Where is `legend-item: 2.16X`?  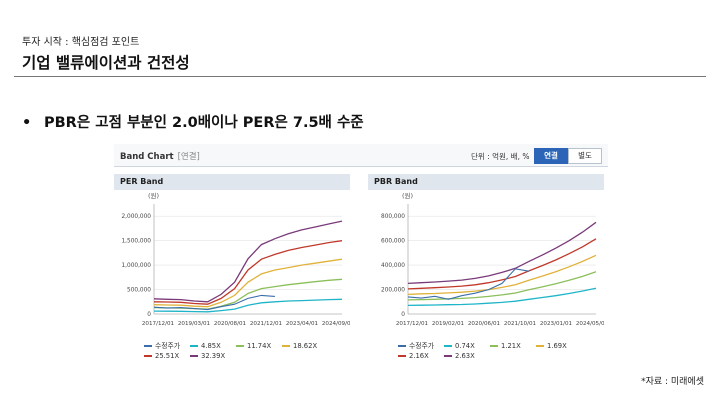 legend-item: 2.16X is located at coordinates (421, 357).